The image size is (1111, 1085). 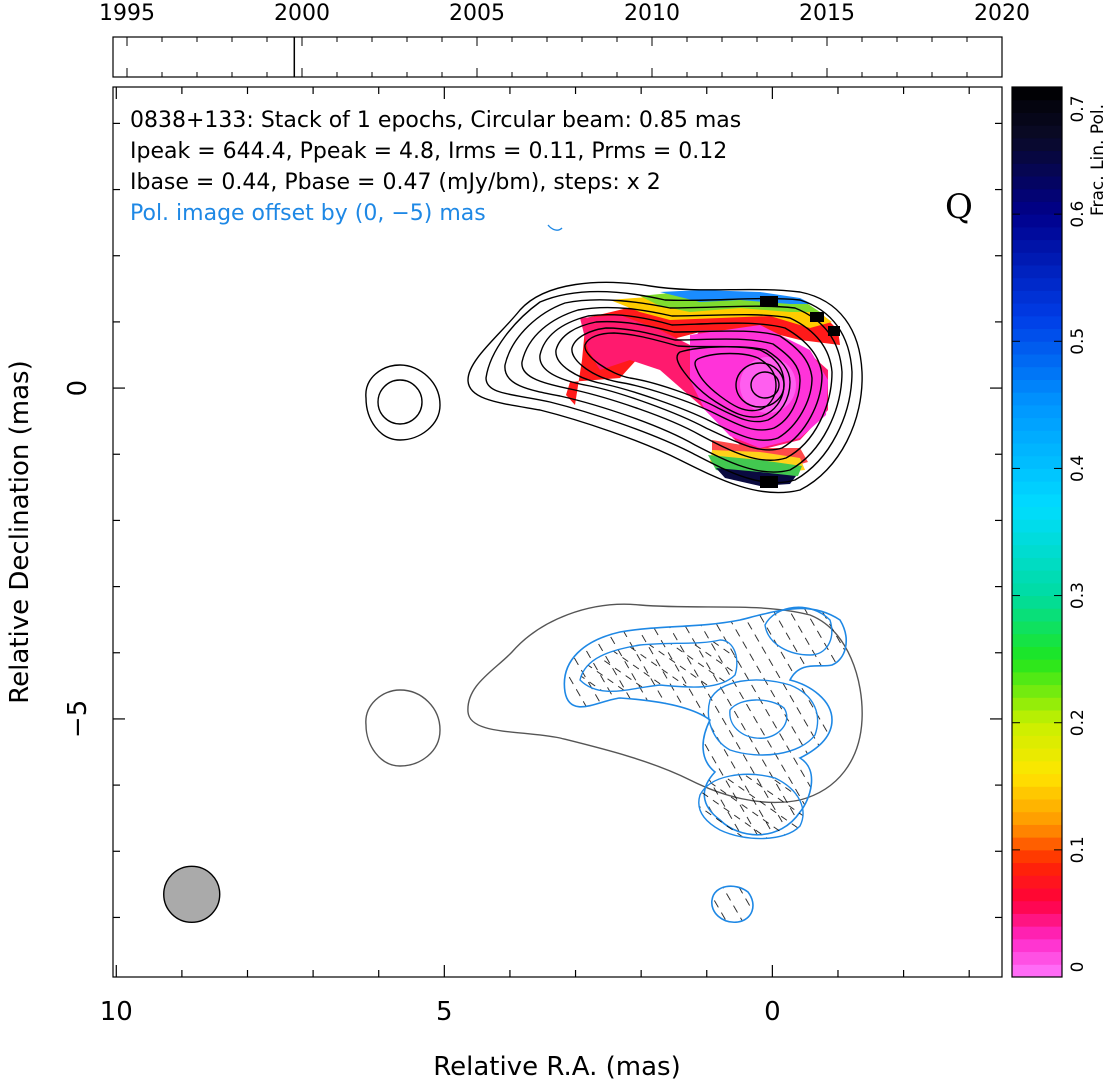 I want to click on timeline-year-label: 2020, so click(x=1002, y=13).